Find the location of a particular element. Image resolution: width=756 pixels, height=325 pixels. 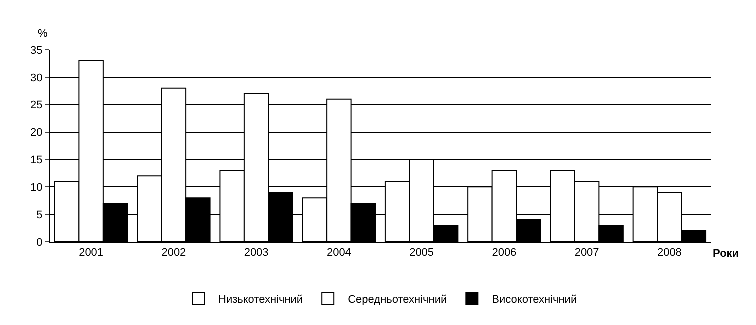

x-tick-label: 2003 is located at coordinates (256, 253).